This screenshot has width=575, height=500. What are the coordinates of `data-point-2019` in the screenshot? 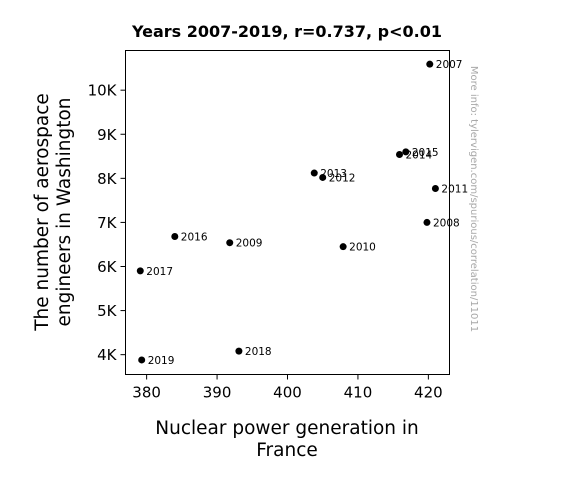 It's located at (142, 360).